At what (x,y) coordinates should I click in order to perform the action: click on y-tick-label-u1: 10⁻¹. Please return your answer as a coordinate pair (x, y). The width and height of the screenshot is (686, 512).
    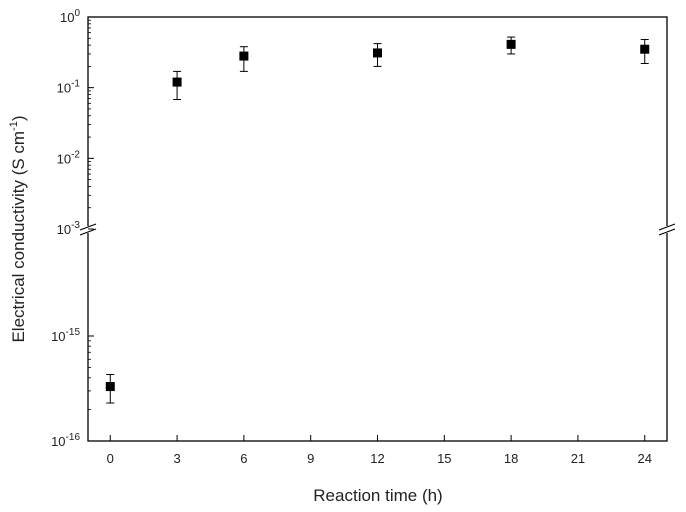
    Looking at the image, I should click on (69, 87).